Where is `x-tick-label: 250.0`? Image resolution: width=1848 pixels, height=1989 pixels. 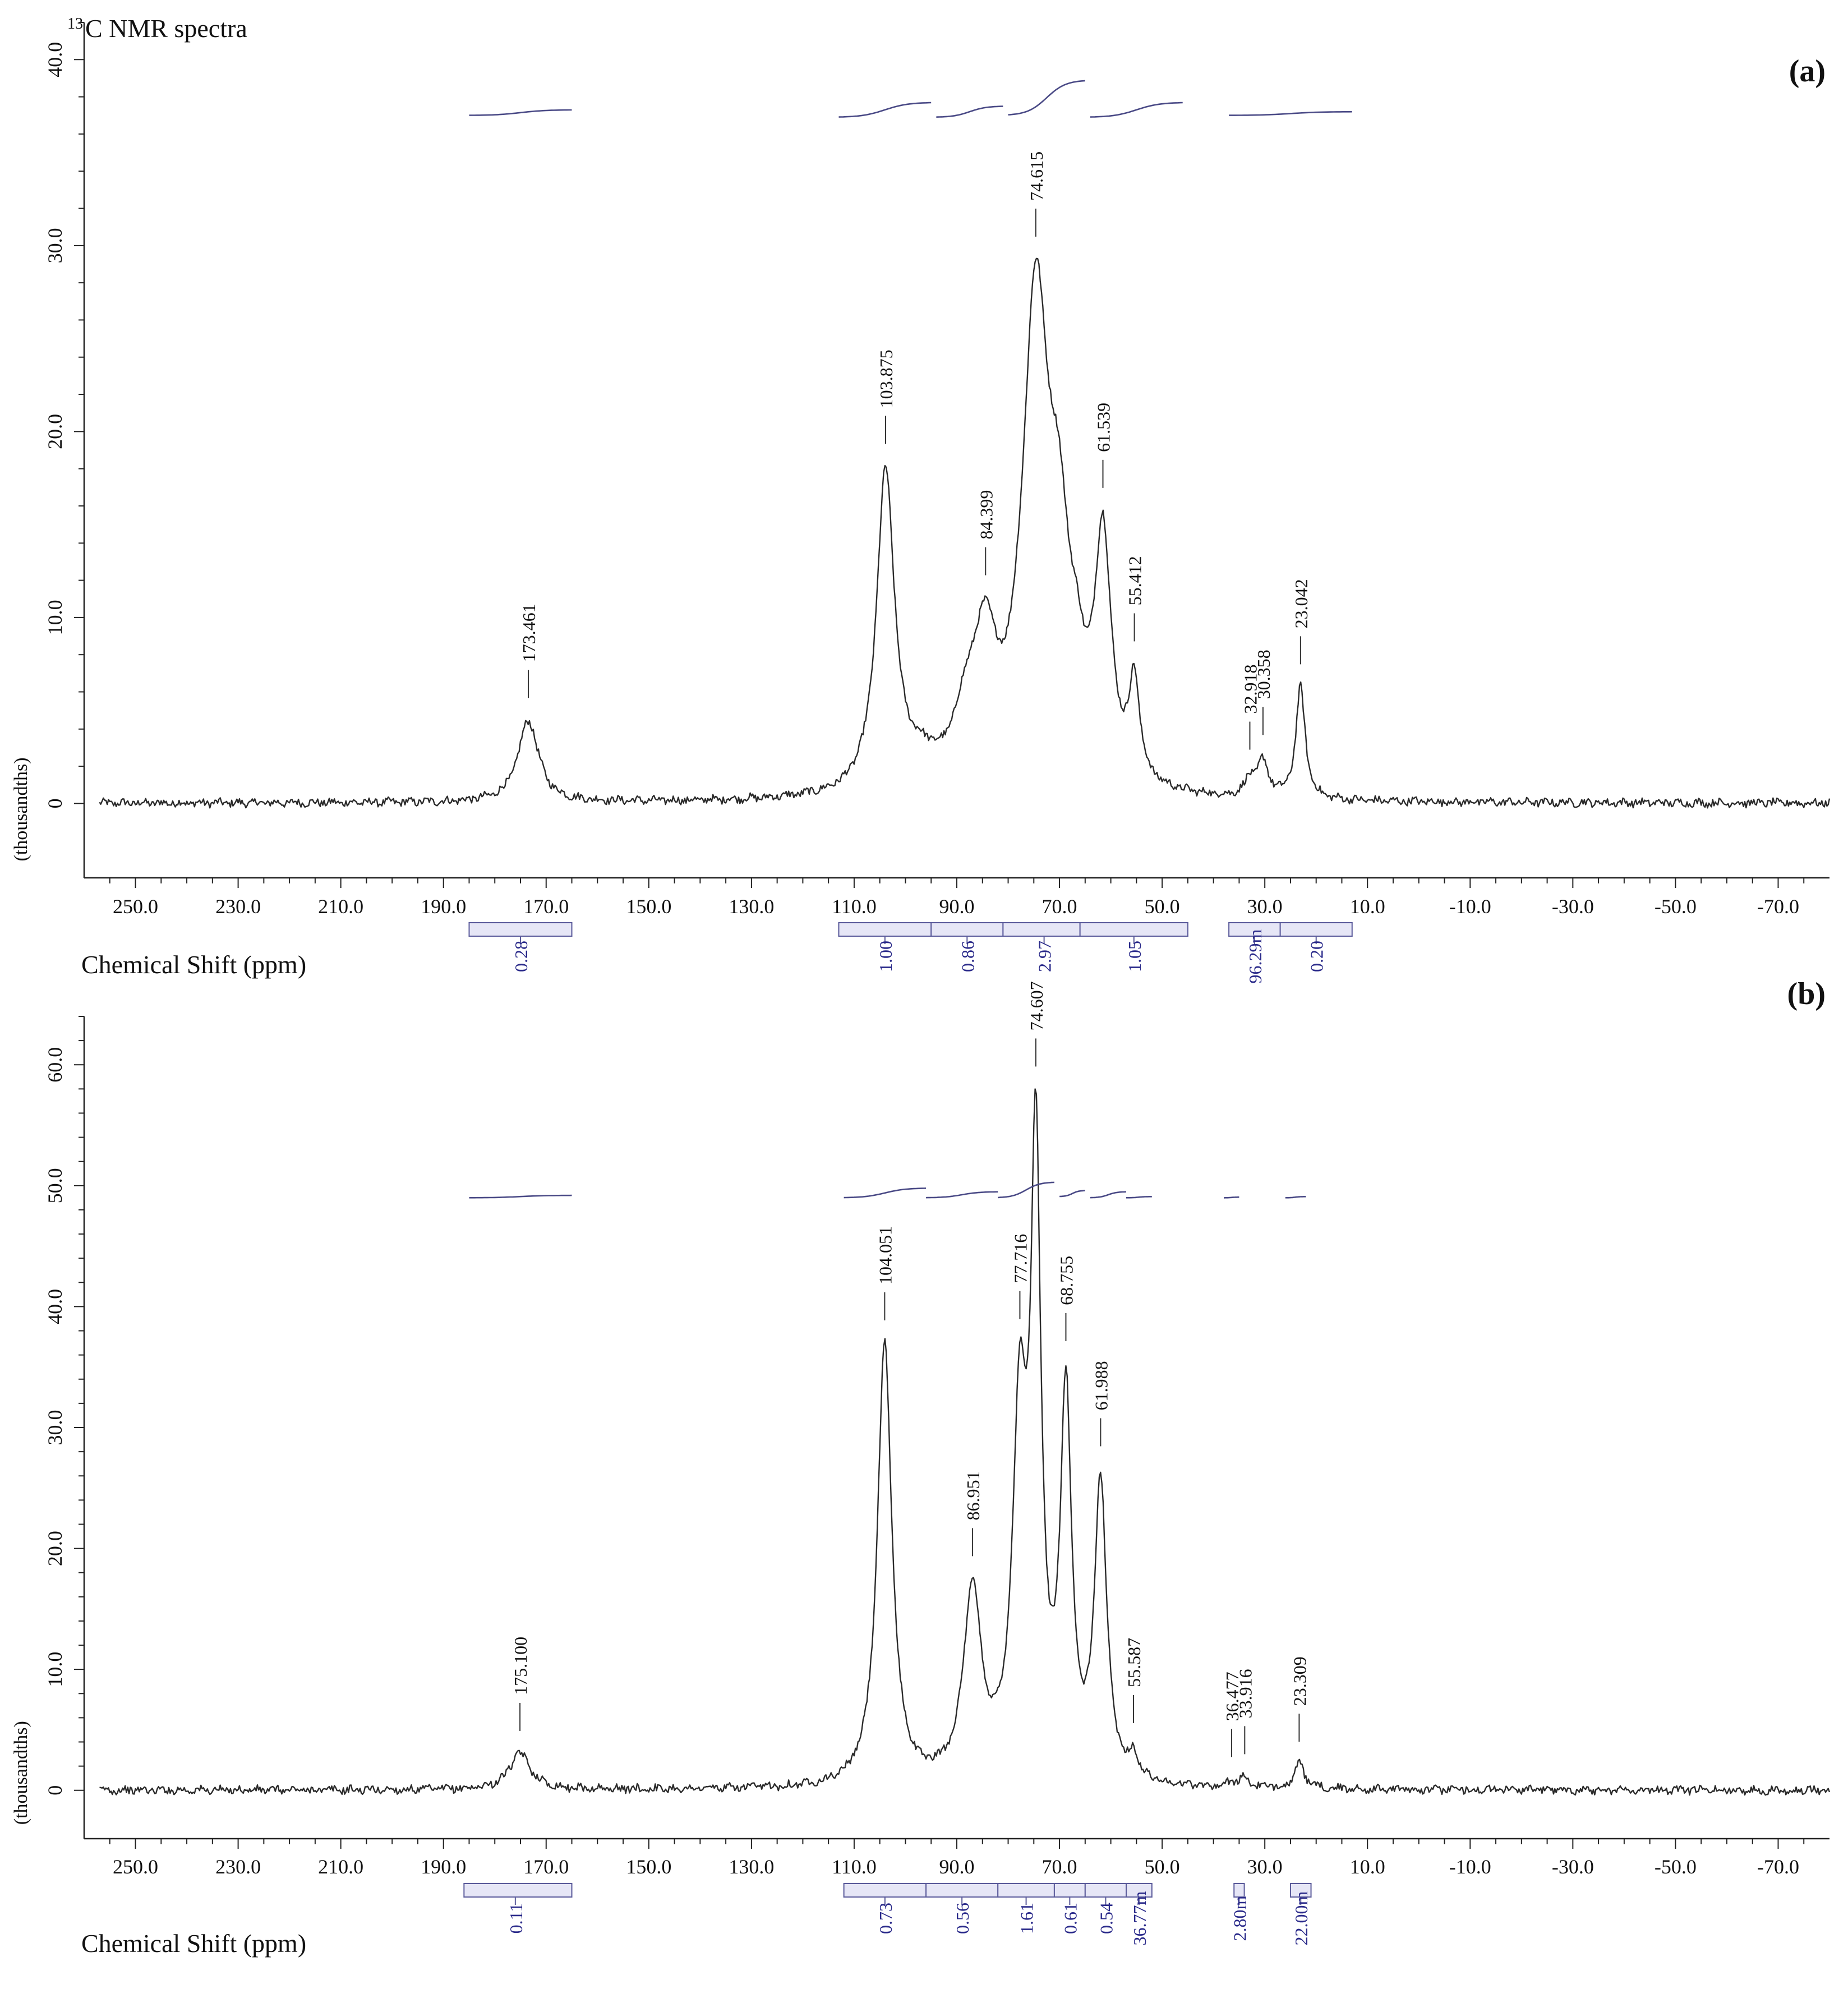 x-tick-label: 250.0 is located at coordinates (135, 906).